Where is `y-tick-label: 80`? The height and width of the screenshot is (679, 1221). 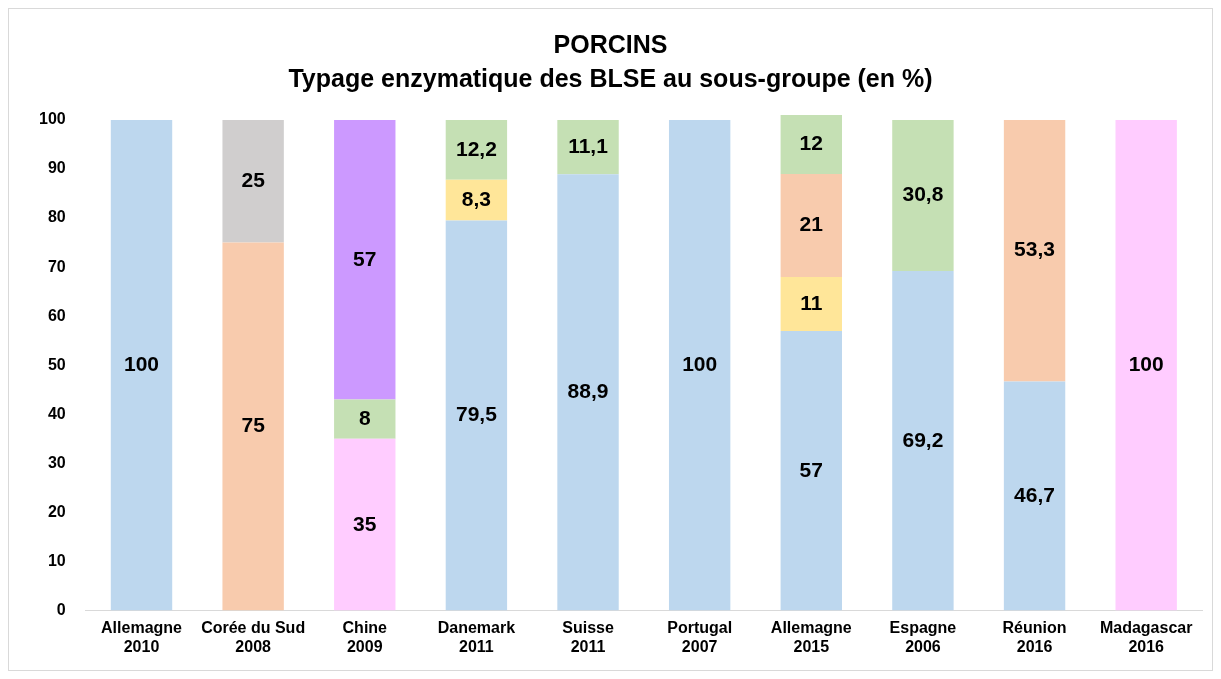 y-tick-label: 80 is located at coordinates (56, 217).